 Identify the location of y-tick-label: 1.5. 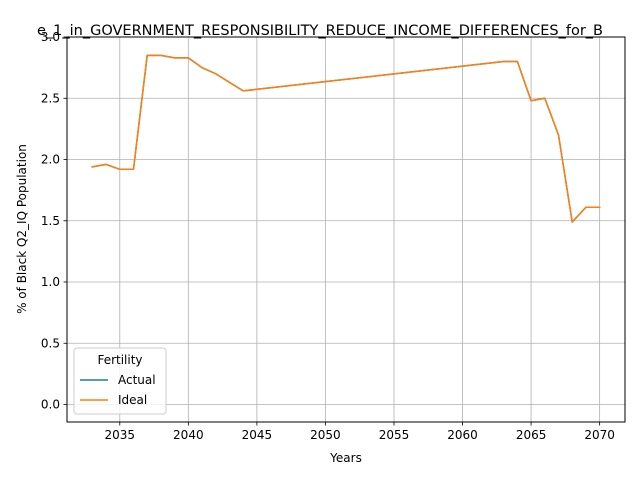
(50, 221).